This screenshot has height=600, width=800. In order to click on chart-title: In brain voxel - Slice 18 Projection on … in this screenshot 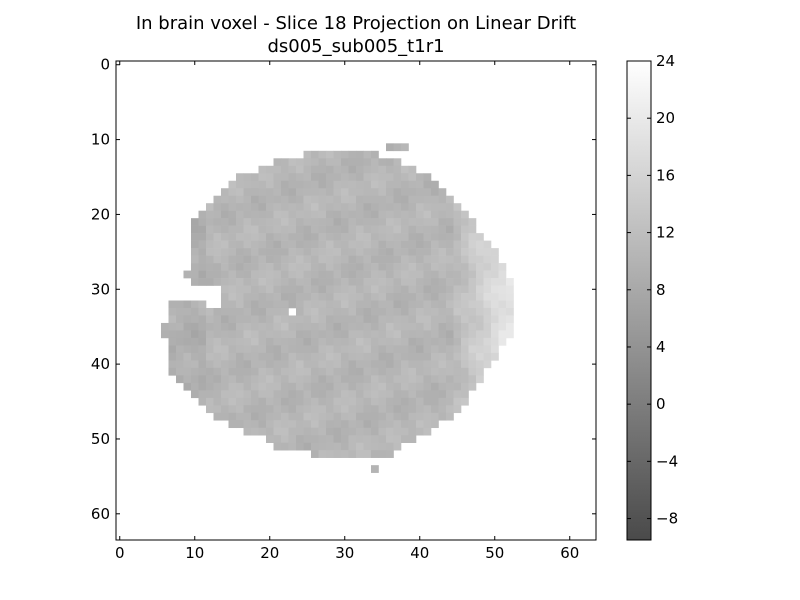, I will do `click(356, 23)`.